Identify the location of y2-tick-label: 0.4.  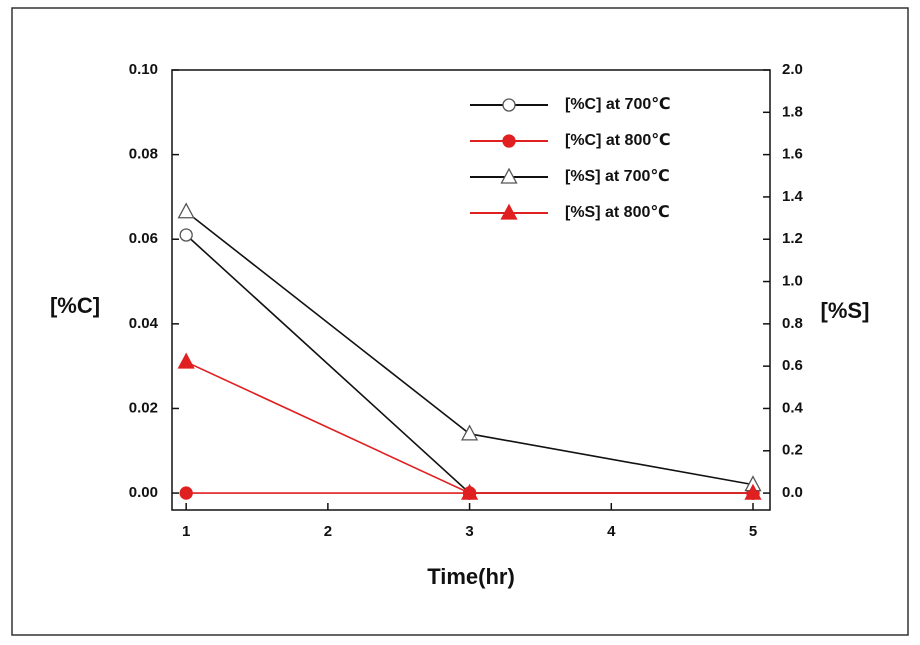
(793, 407).